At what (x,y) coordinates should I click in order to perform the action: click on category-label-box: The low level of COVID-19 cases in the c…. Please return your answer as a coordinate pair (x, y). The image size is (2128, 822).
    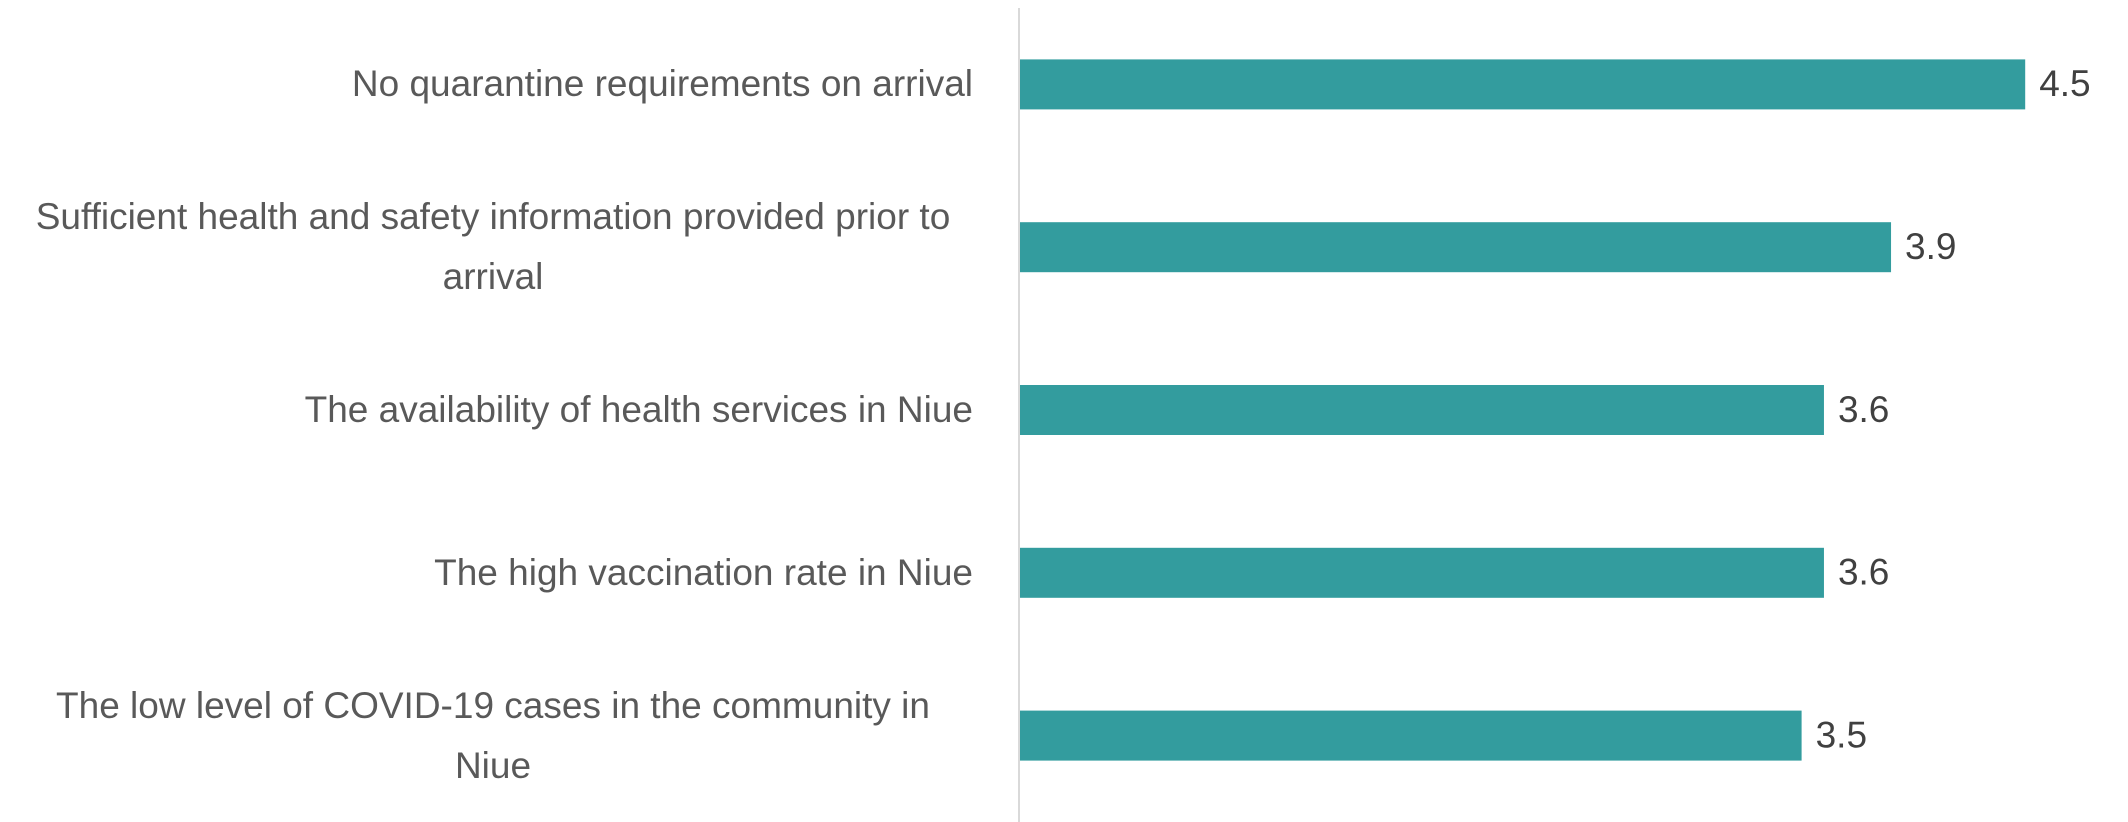
    Looking at the image, I should click on (486, 736).